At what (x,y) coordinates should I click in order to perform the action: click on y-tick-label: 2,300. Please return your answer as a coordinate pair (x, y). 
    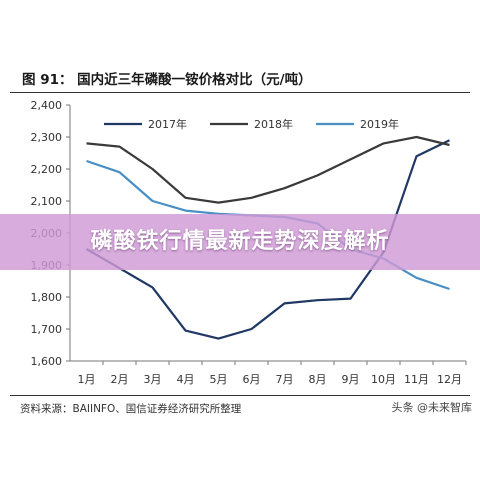
    Looking at the image, I should click on (47, 137).